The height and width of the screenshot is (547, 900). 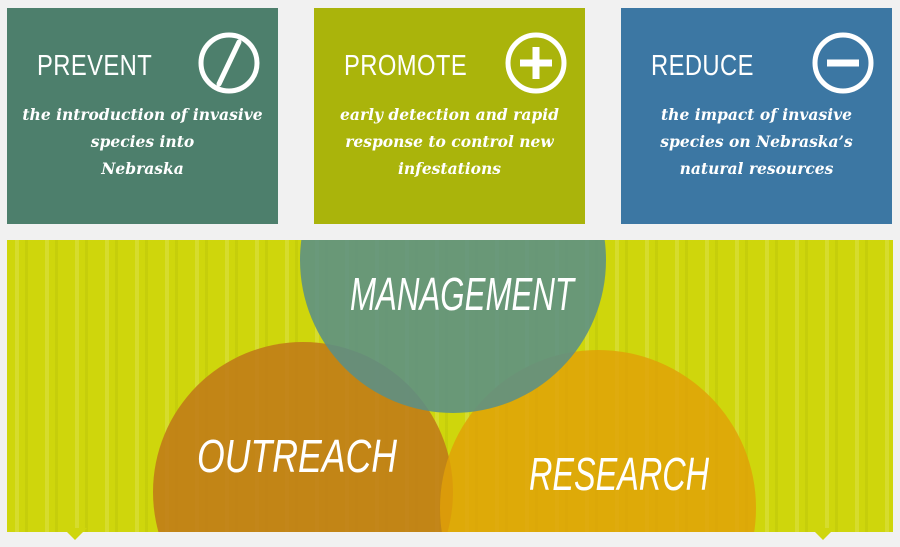 I want to click on promote-line-1: early detection and rapid, so click(x=449, y=114).